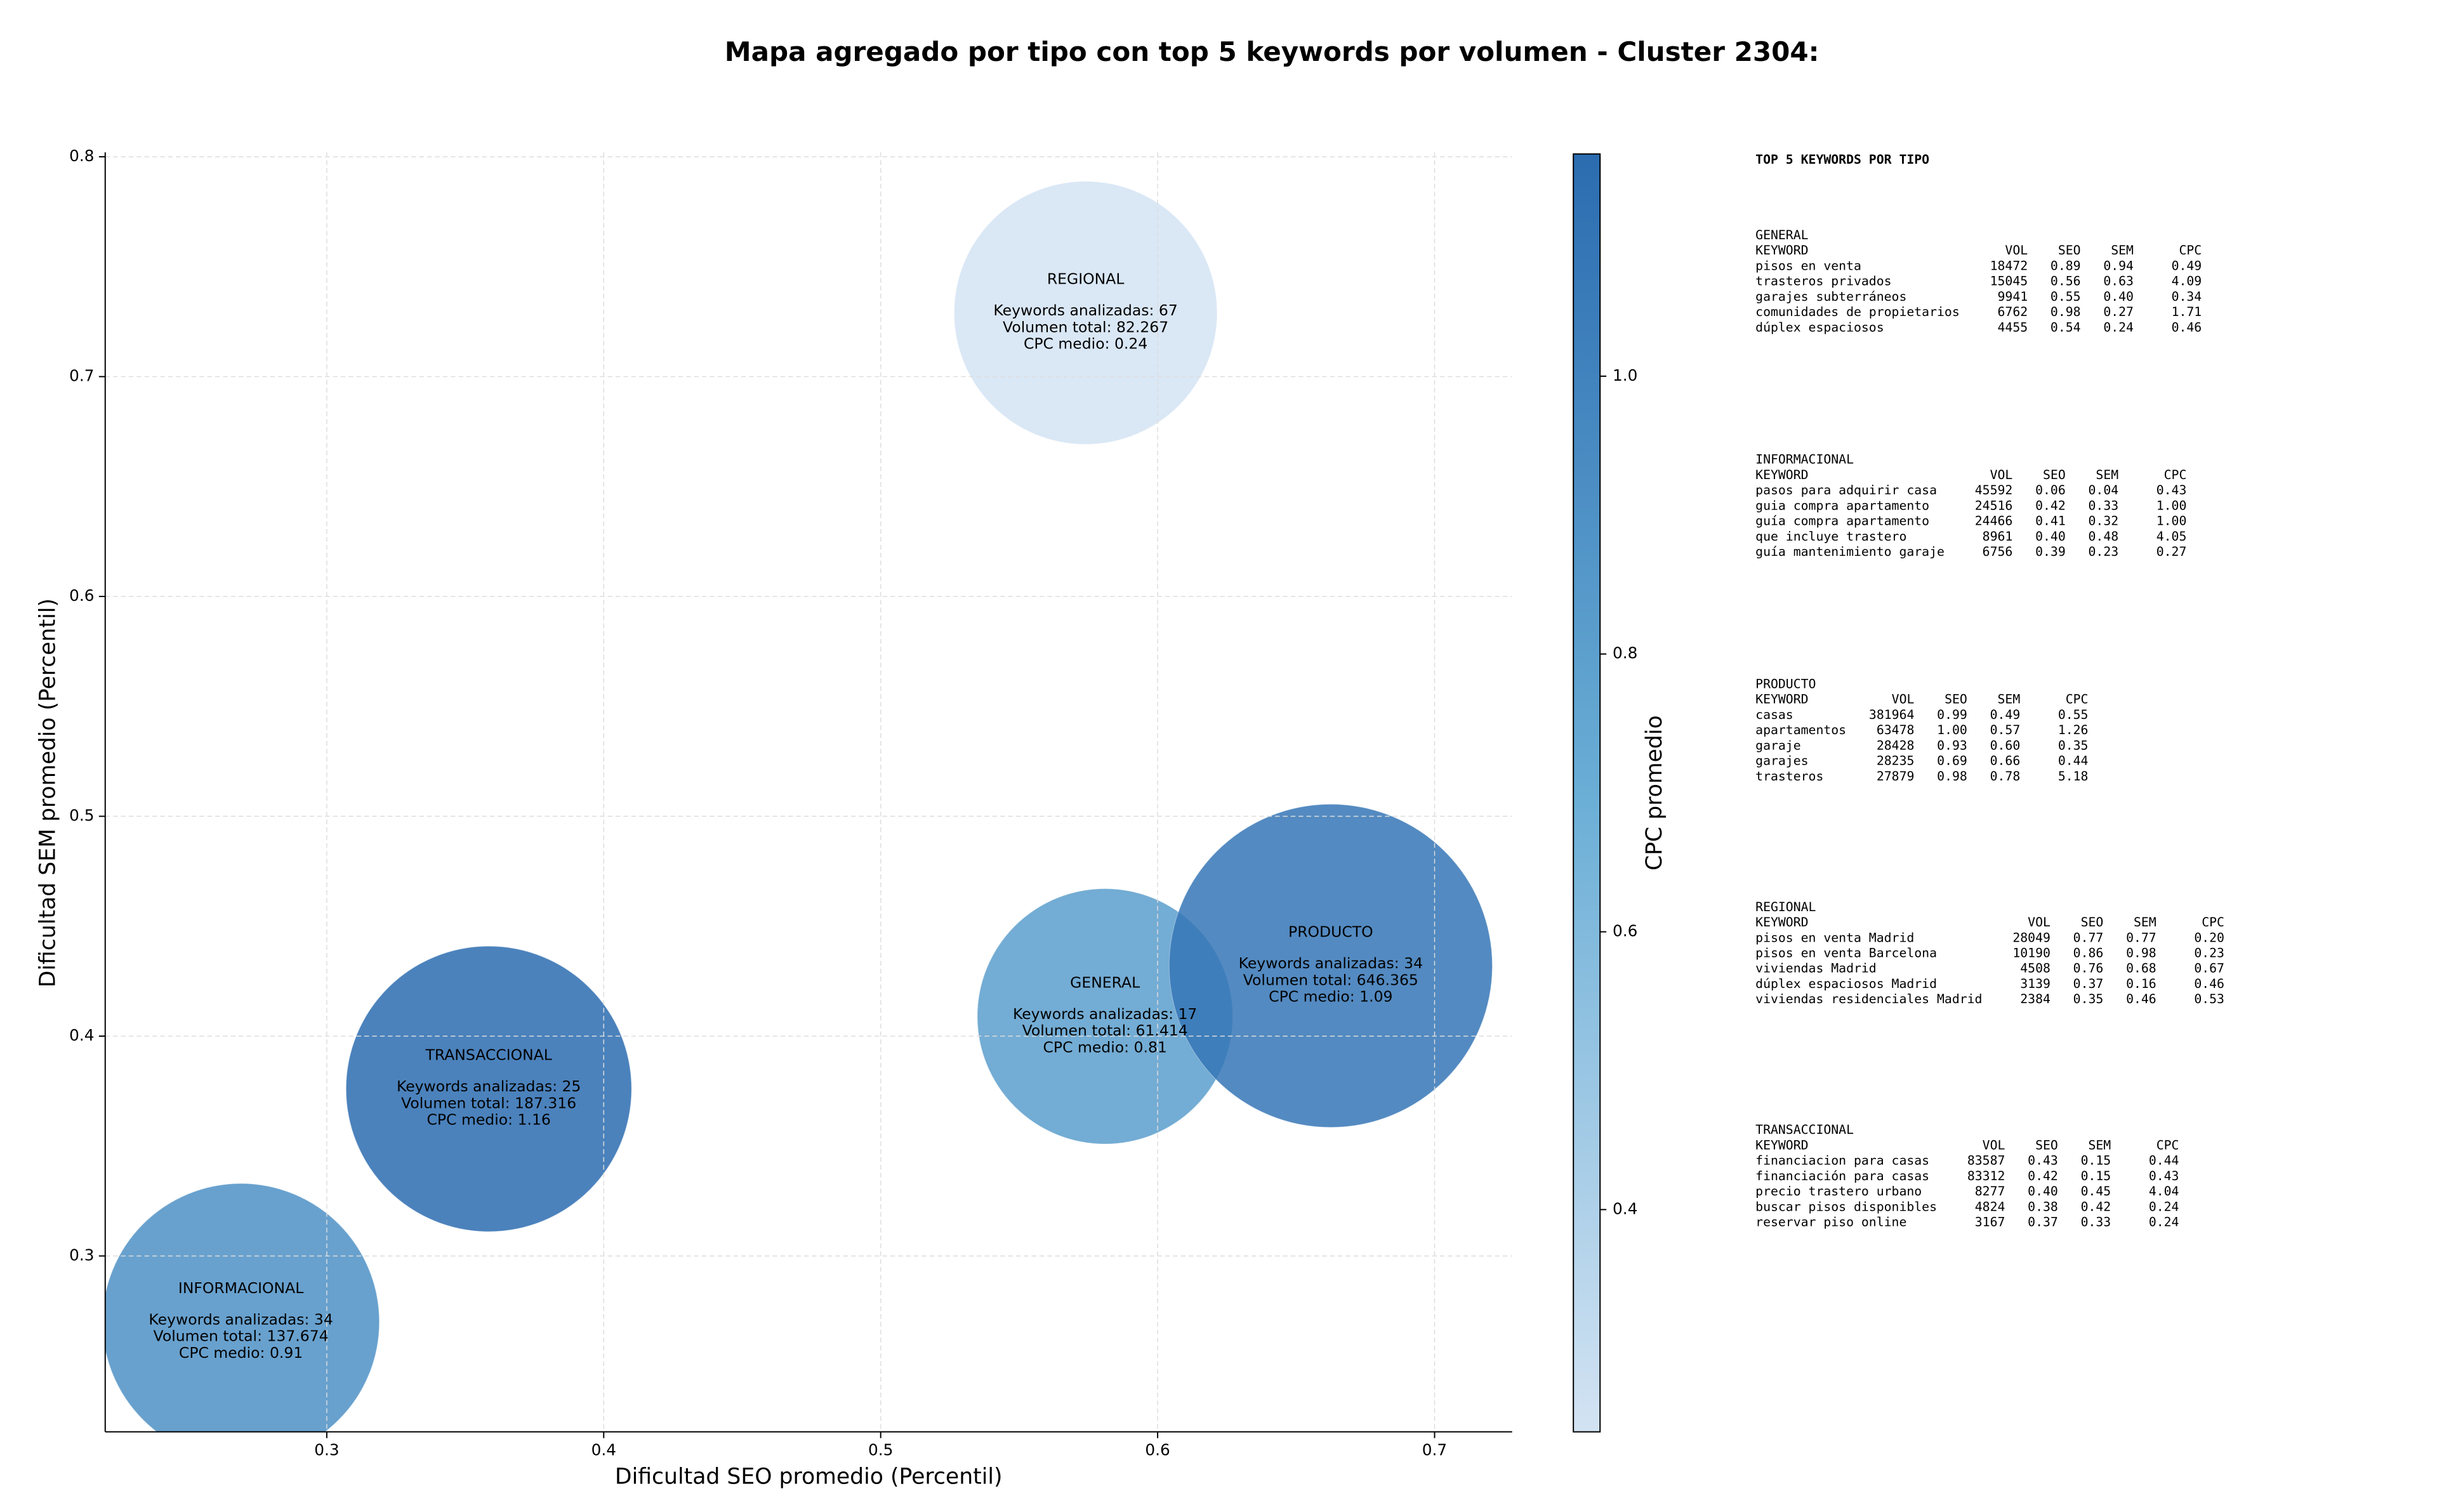 The height and width of the screenshot is (1512, 2437). Describe the element at coordinates (2009, 266) in the screenshot. I see `table-cell: 18472` at that location.